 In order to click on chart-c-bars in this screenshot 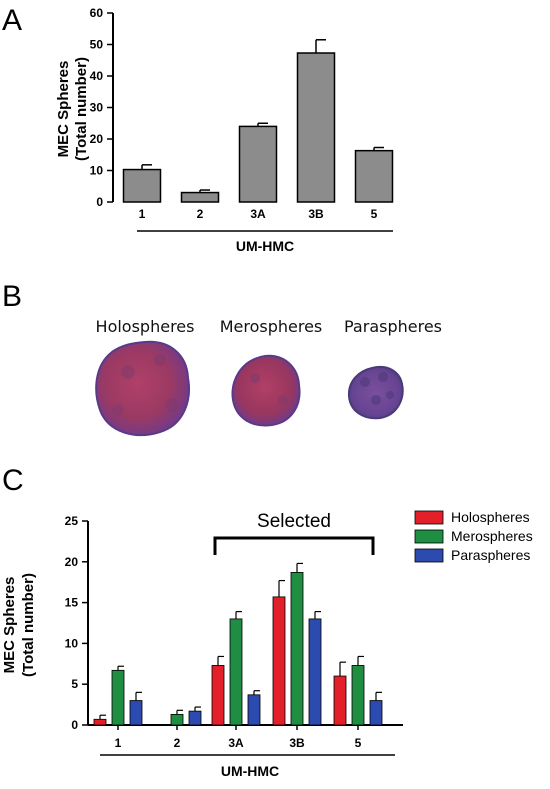, I will do `click(238, 644)`.